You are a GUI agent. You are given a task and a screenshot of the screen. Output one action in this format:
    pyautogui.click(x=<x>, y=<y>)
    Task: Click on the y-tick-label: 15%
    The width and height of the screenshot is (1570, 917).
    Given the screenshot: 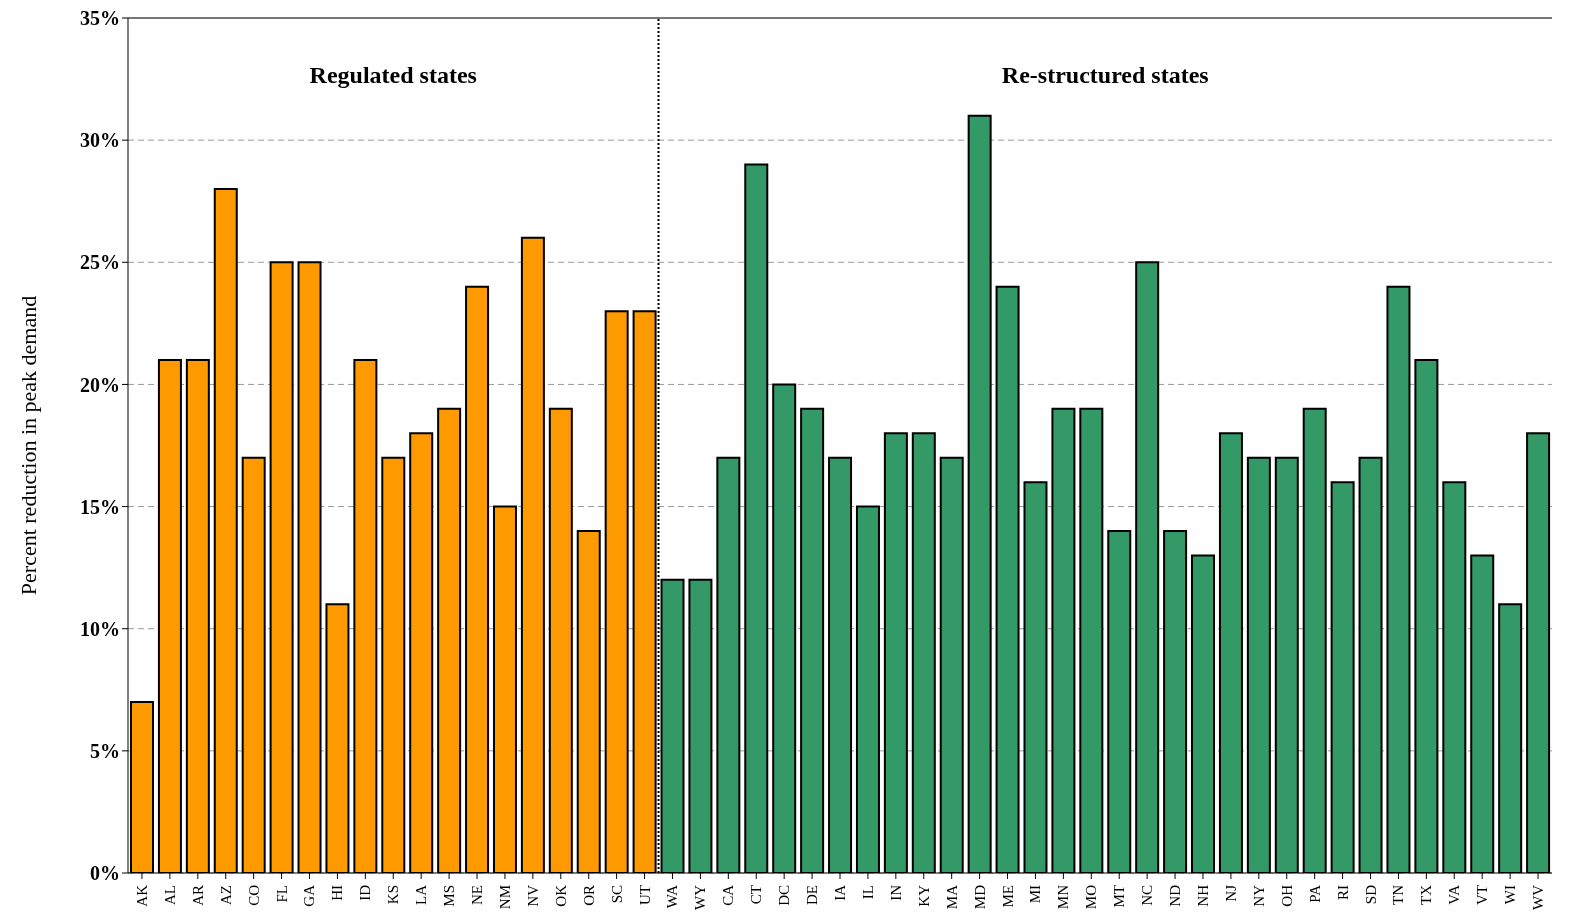 What is the action you would take?
    pyautogui.click(x=100, y=506)
    